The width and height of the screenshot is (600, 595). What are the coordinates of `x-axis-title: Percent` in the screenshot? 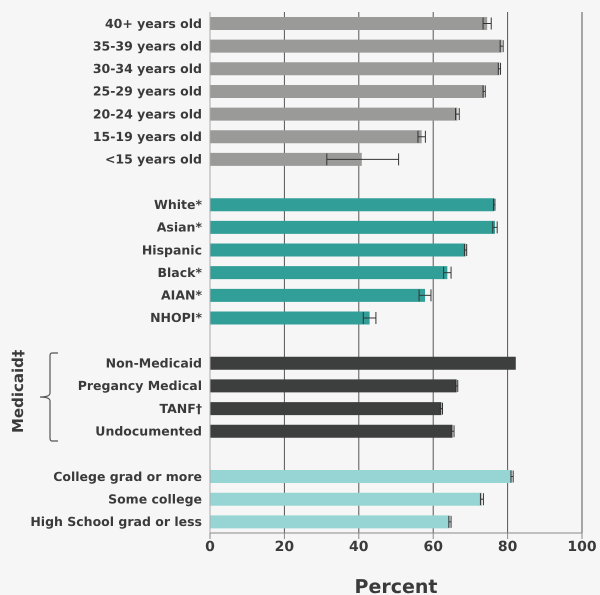 It's located at (396, 585).